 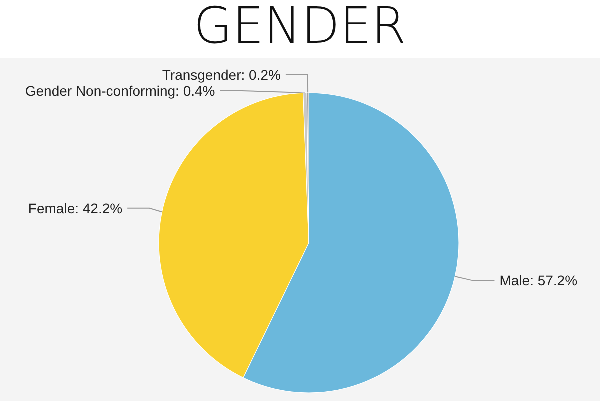 What do you see at coordinates (120, 91) in the screenshot?
I see `slice-label: Gender Non-conforming: 0.4%` at bounding box center [120, 91].